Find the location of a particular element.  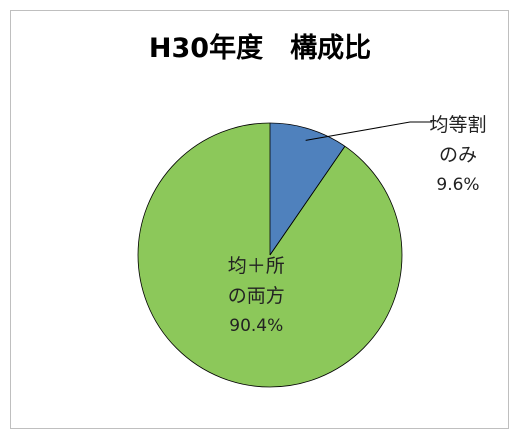

data-label: 均＋所の両方 90.4% is located at coordinates (256, 296).